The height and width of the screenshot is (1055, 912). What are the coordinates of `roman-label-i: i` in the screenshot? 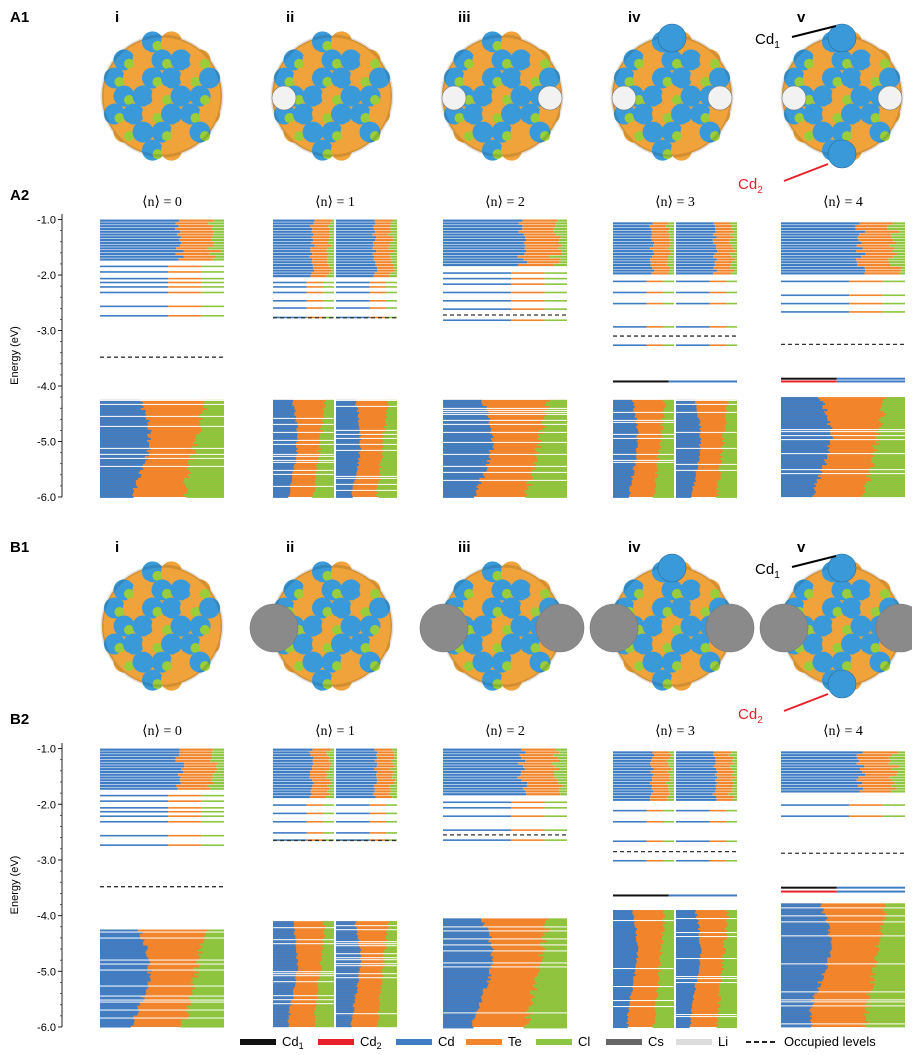 It's located at (117, 17).